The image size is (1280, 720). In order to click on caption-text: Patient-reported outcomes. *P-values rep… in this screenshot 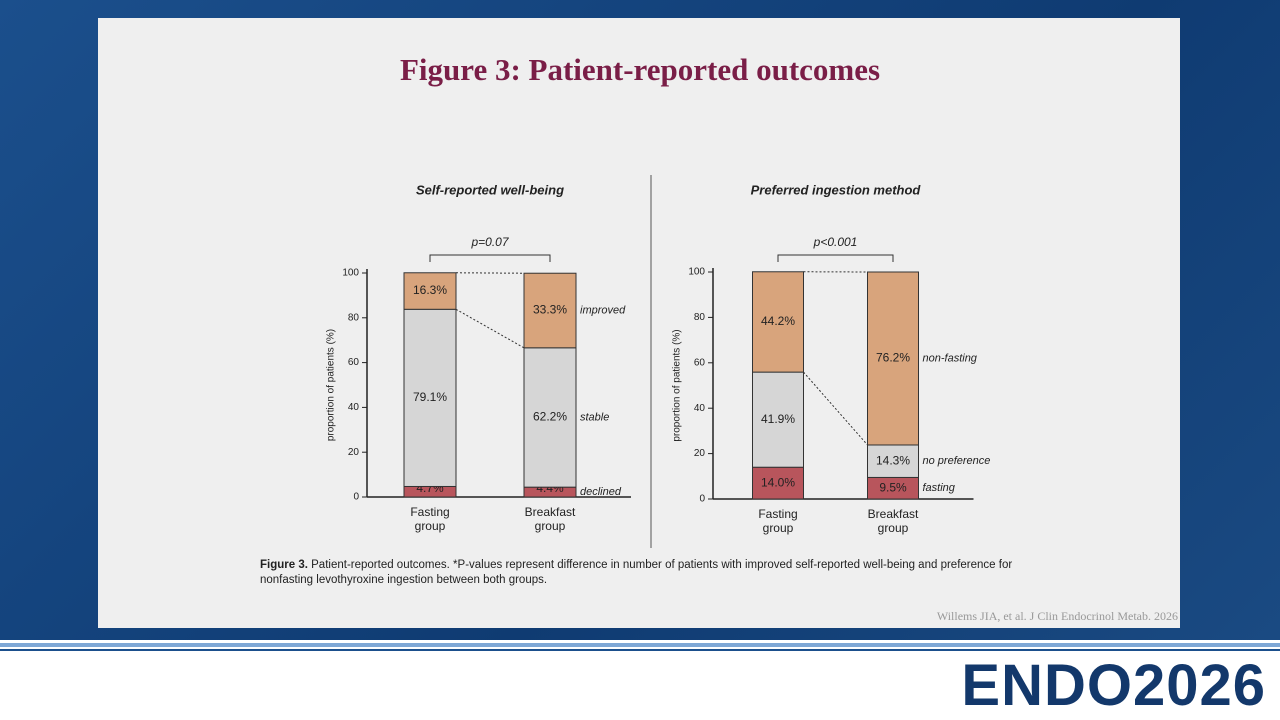, I will do `click(636, 572)`.